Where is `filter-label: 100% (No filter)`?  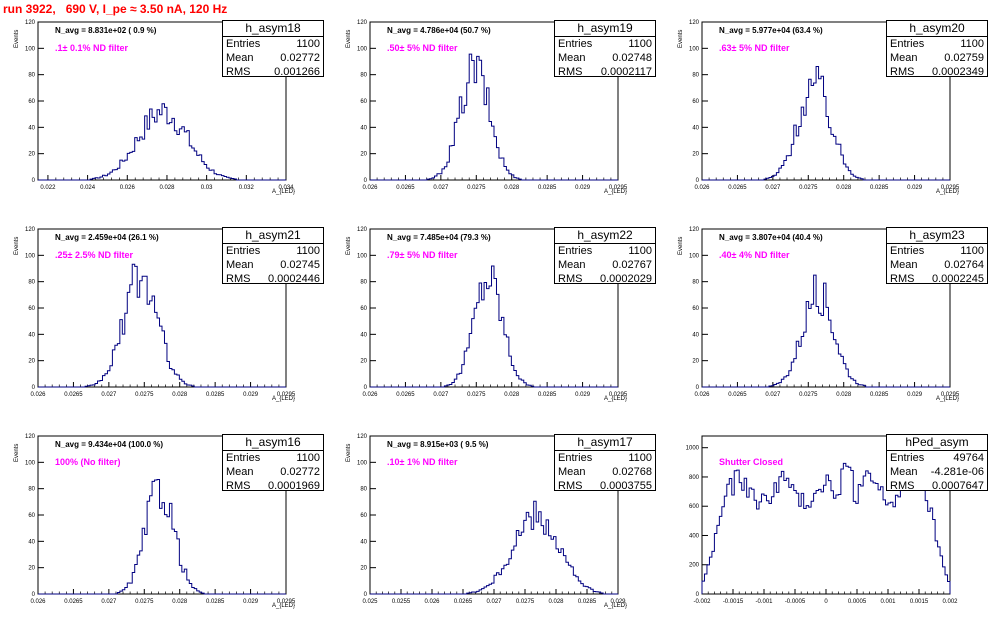 filter-label: 100% (No filter) is located at coordinates (88, 462).